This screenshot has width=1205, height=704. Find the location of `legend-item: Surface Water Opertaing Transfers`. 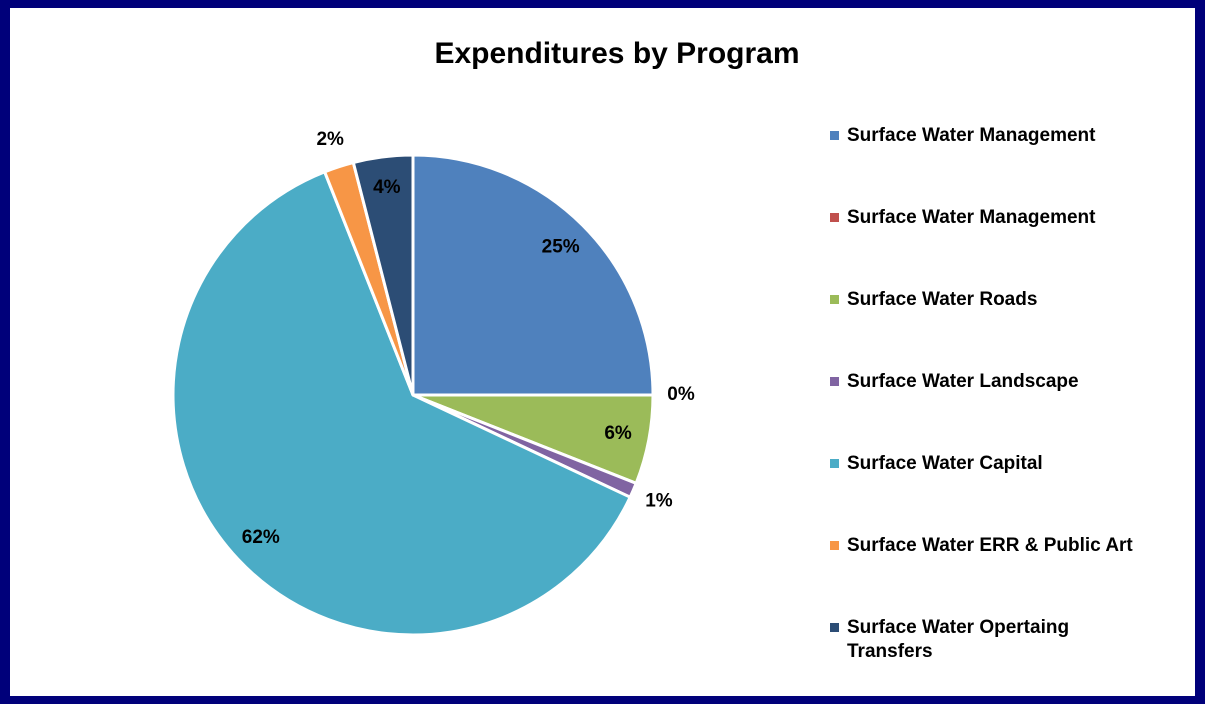

legend-item: Surface Water Opertaing Transfers is located at coordinates (988, 640).